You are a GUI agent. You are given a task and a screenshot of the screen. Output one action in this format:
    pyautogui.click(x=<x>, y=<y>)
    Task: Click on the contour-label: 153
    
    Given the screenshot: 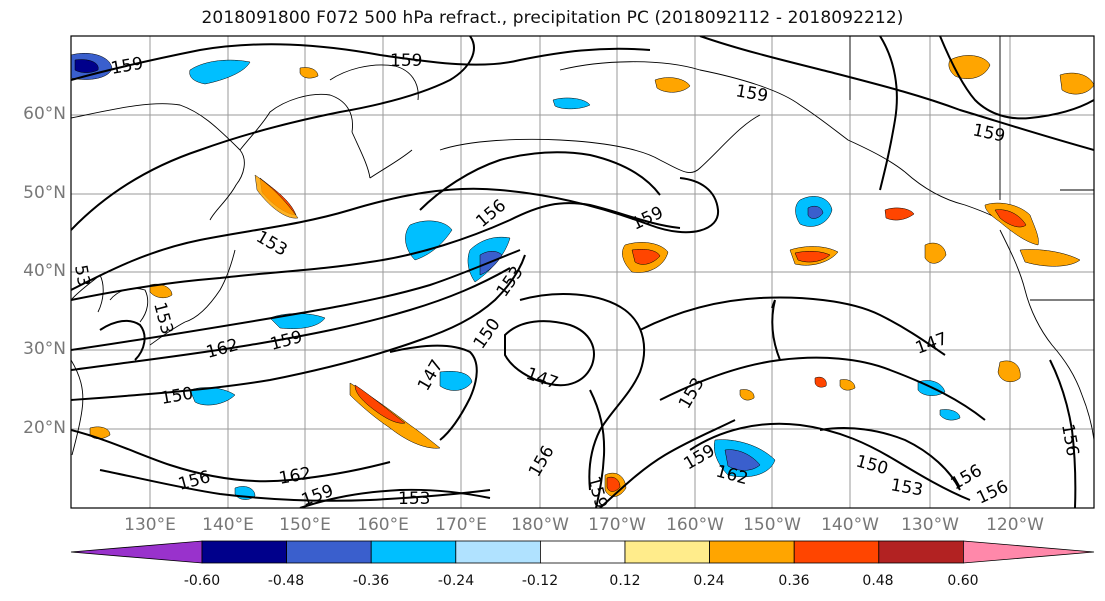 What is the action you would take?
    pyautogui.click(x=414, y=499)
    